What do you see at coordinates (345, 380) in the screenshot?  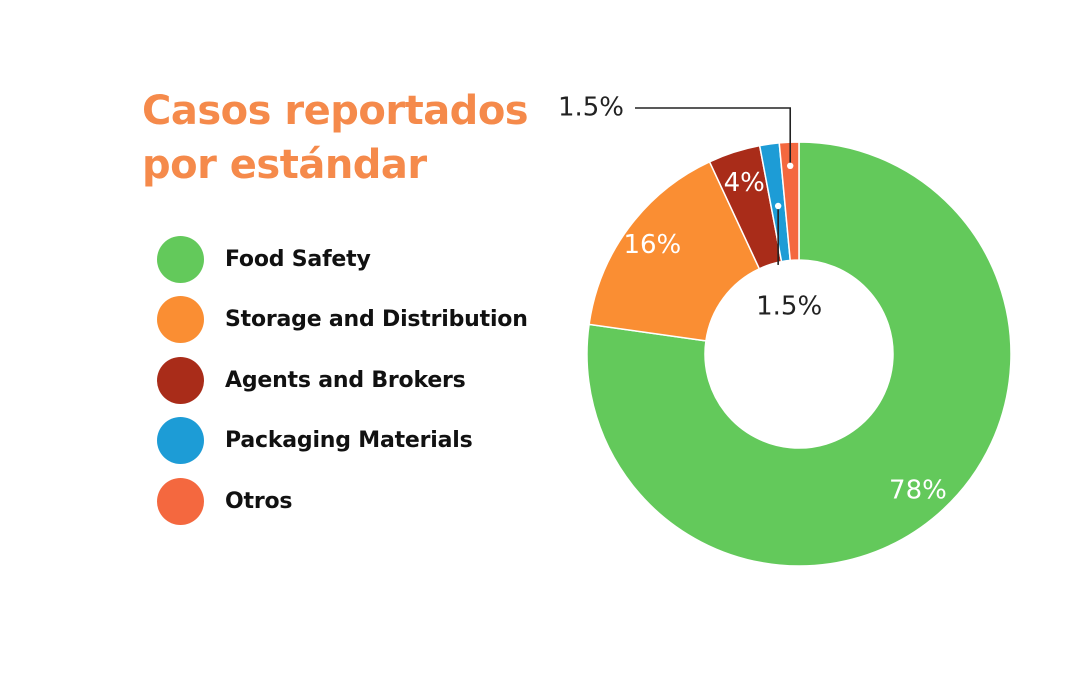 I see `legend-label-agents-and-brokers: Agents and Brokers` at bounding box center [345, 380].